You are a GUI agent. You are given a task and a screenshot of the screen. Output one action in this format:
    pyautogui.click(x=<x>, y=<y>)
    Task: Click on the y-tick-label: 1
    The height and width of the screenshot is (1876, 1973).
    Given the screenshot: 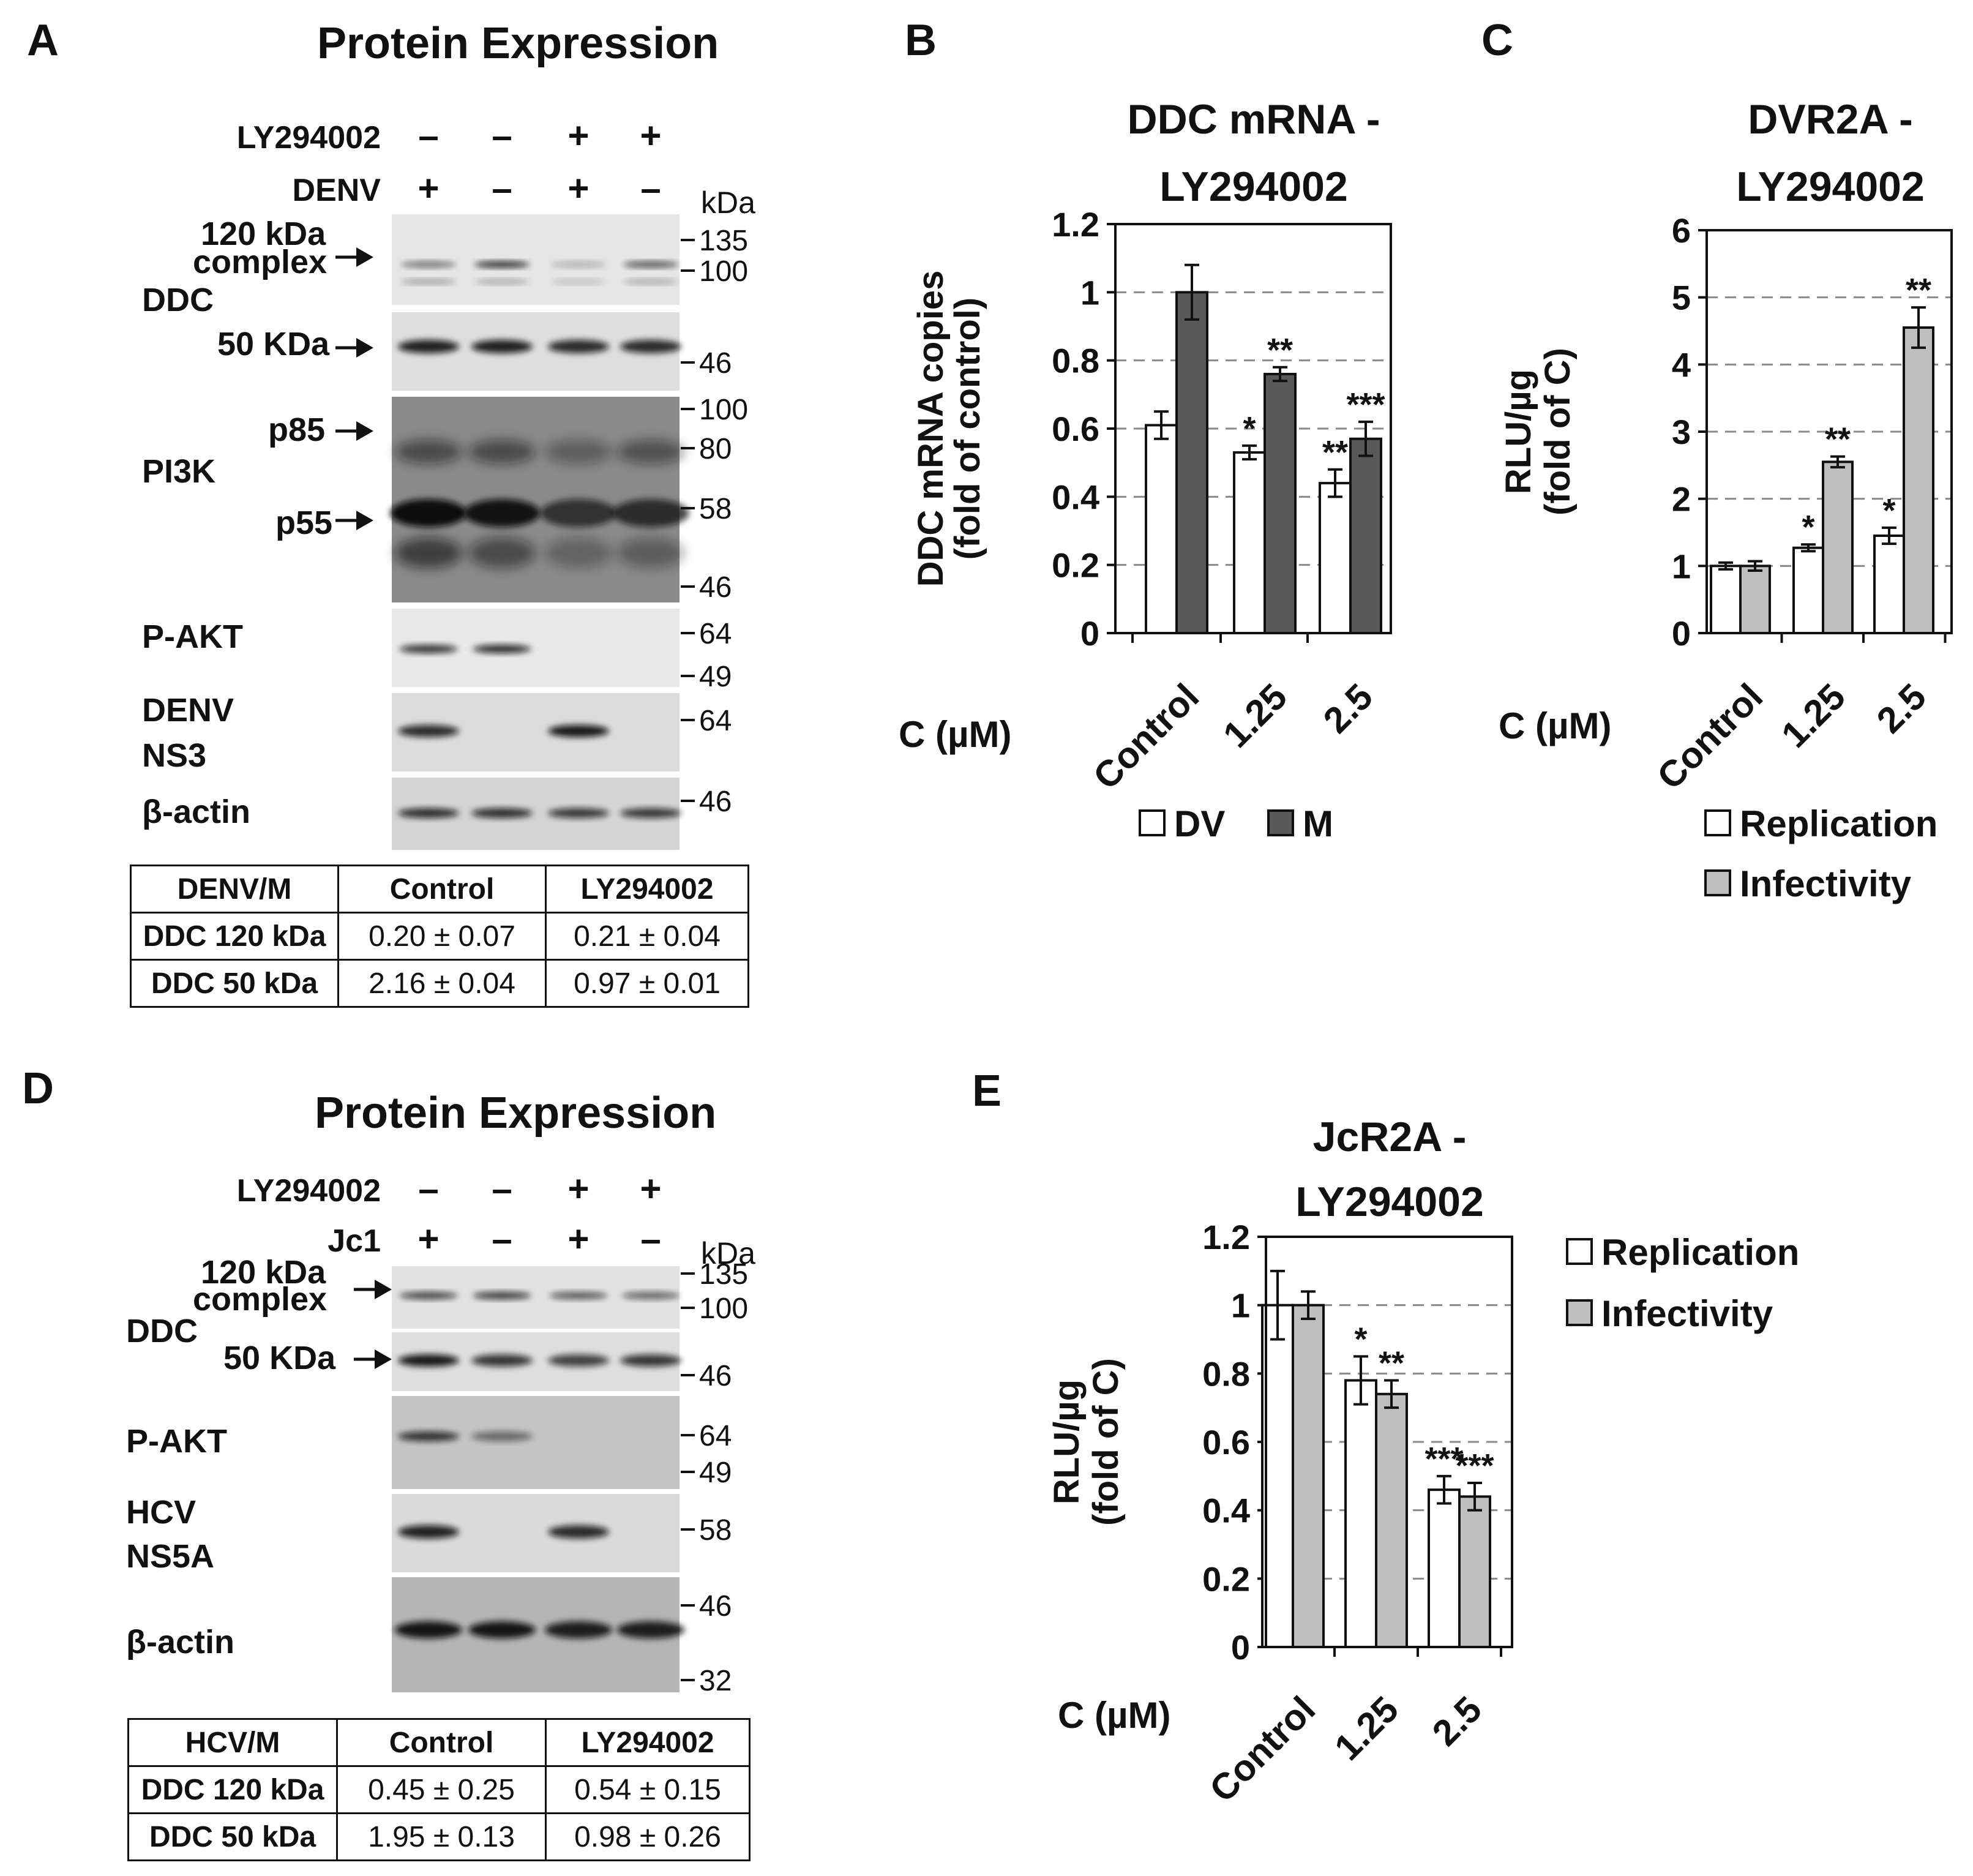 What is the action you would take?
    pyautogui.click(x=1240, y=1305)
    